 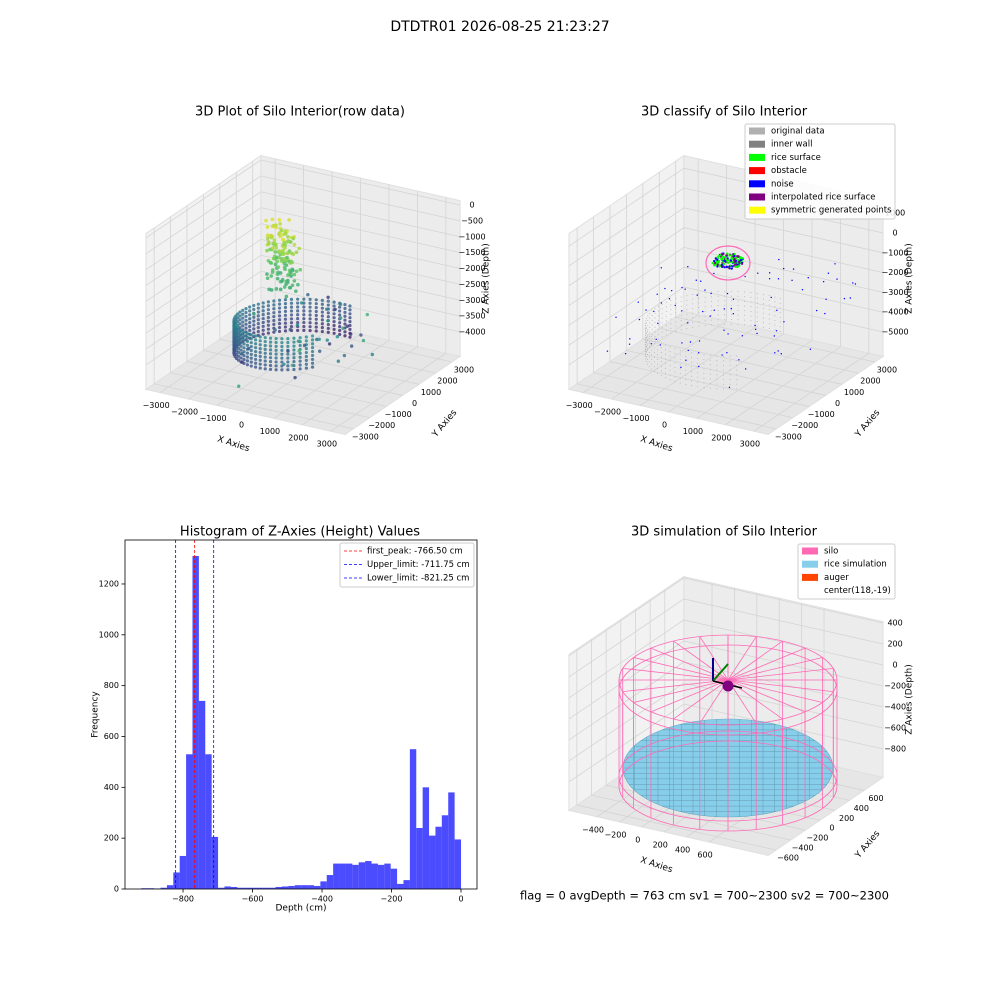 I want to click on y-axis-label: Y Axies, so click(x=444, y=424).